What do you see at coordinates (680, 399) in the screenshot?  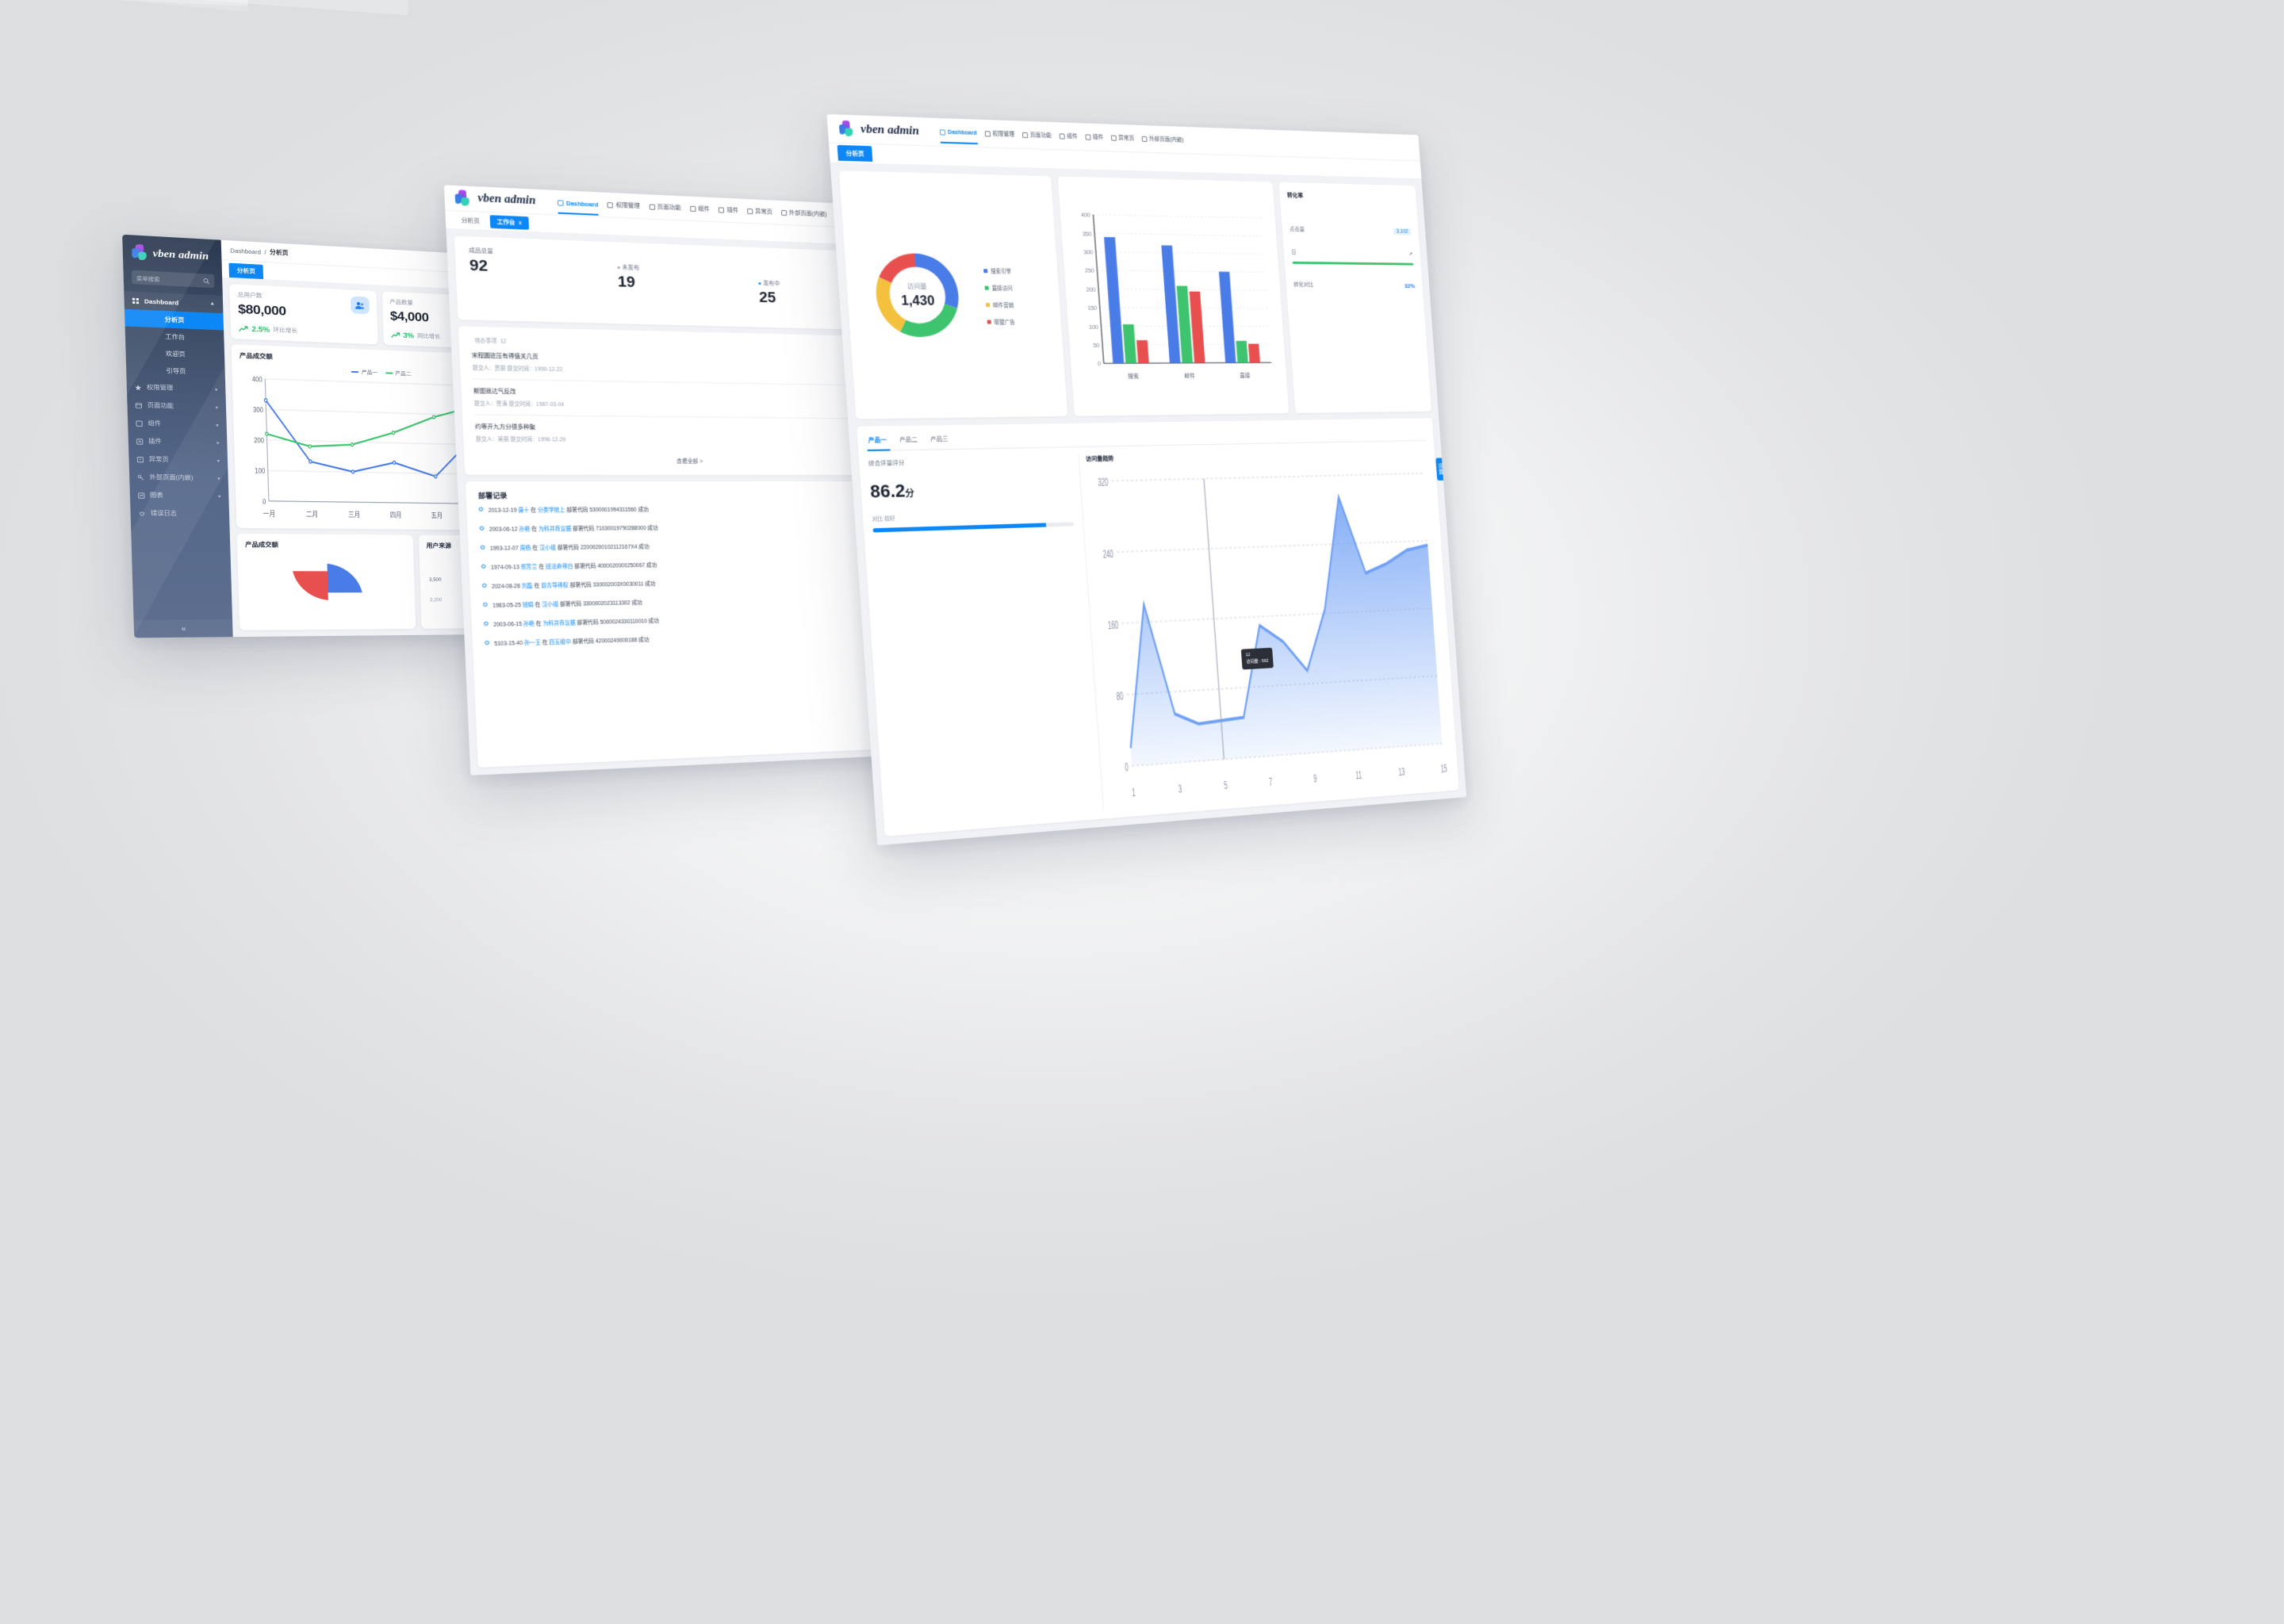 I see `list-item: 斯图我达气反改 提交人：曹涛 提交时间：1987-03-04 待审核 ∨` at bounding box center [680, 399].